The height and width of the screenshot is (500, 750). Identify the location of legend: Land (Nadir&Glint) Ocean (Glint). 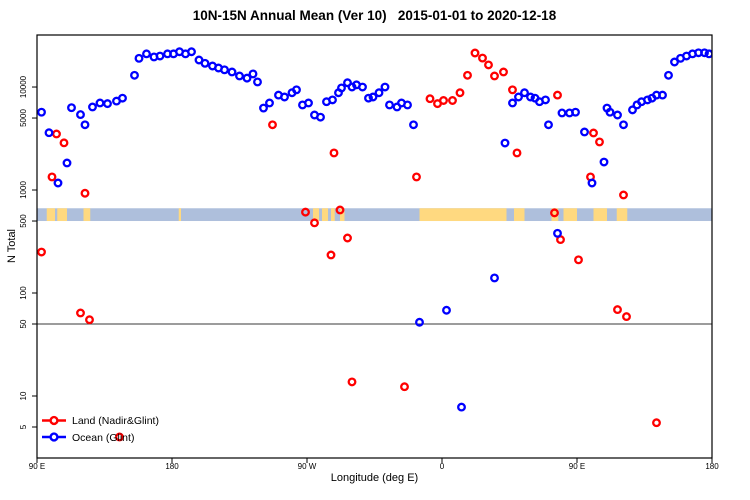
(115, 429).